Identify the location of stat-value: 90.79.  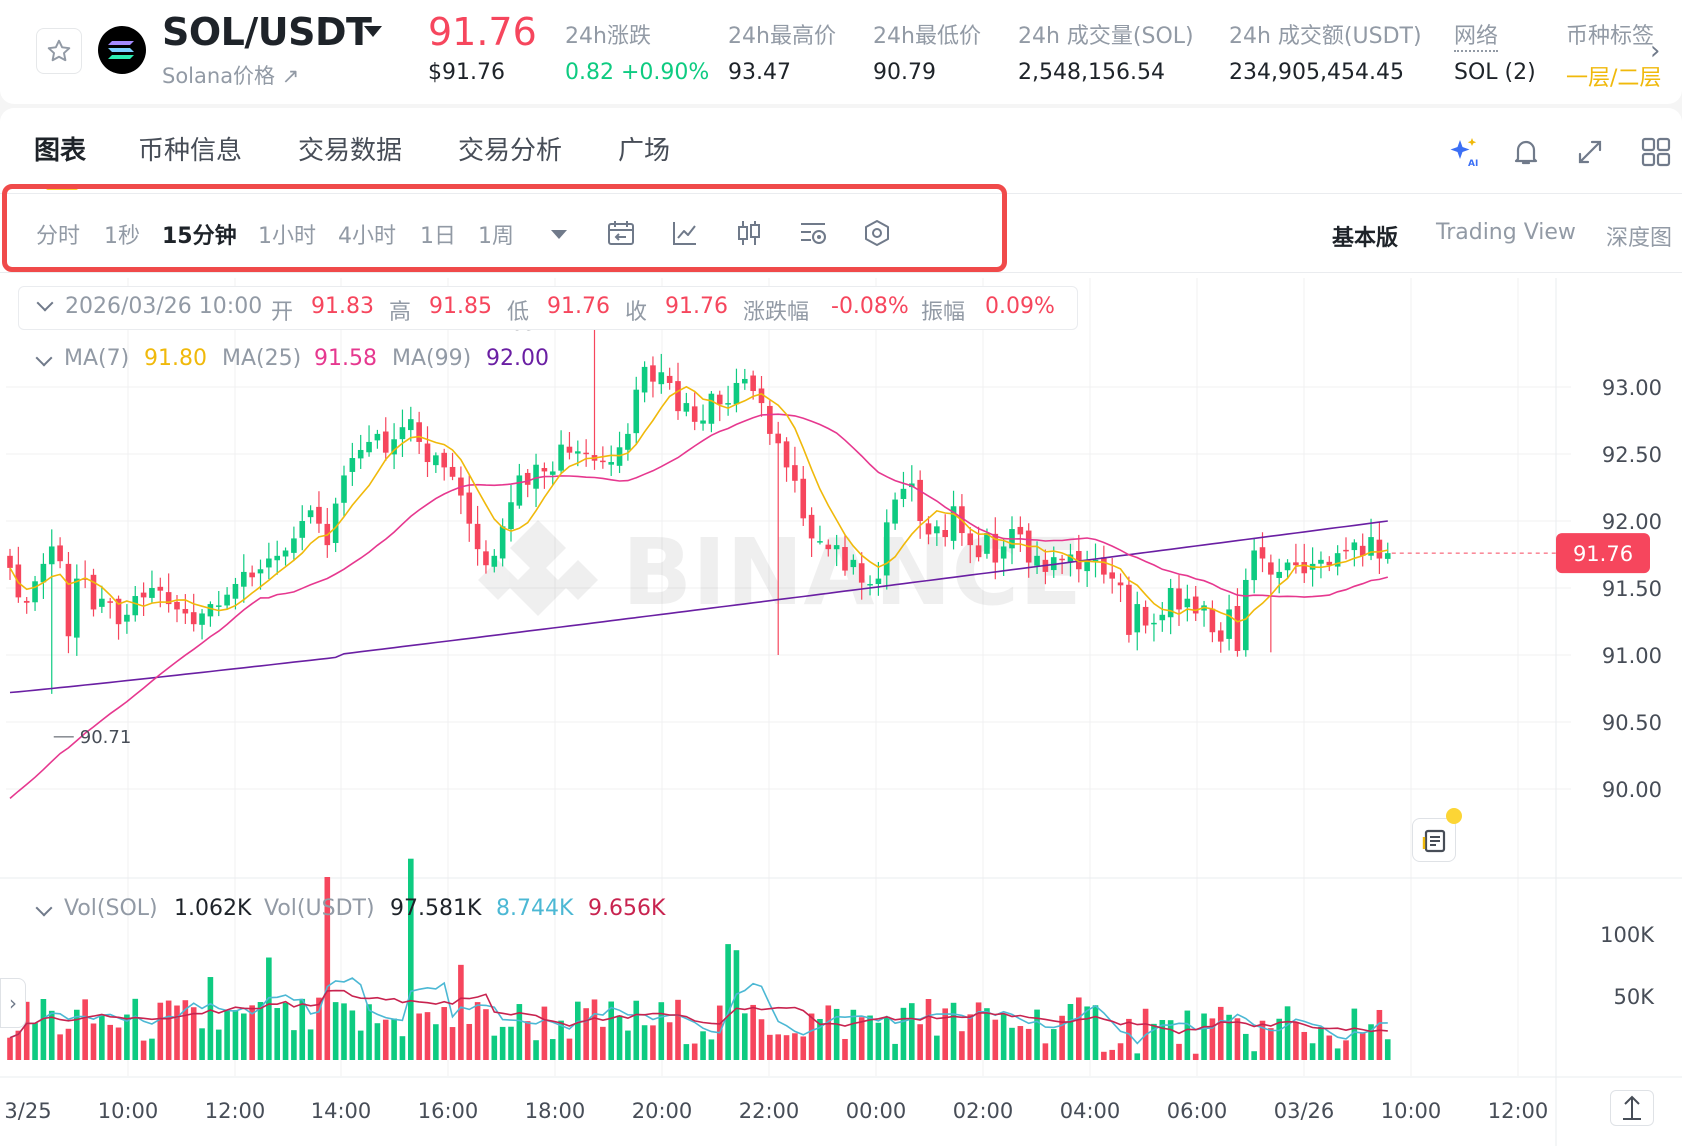
(904, 72).